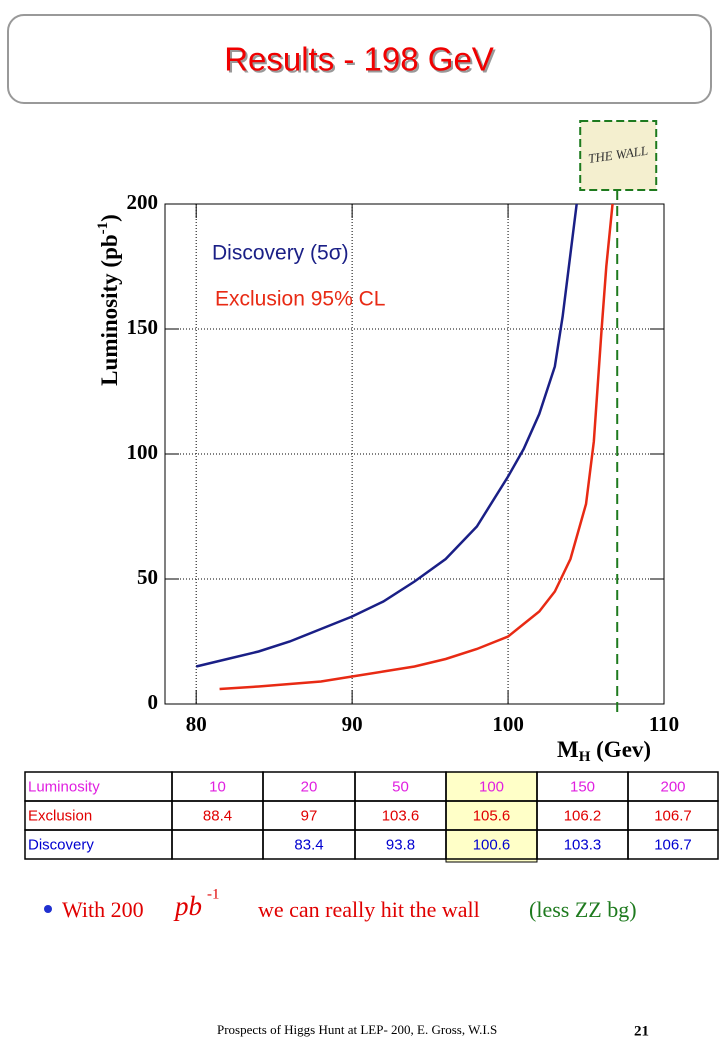 The height and width of the screenshot is (1039, 719). Describe the element at coordinates (143, 327) in the screenshot. I see `y-tick-label: 150` at that location.